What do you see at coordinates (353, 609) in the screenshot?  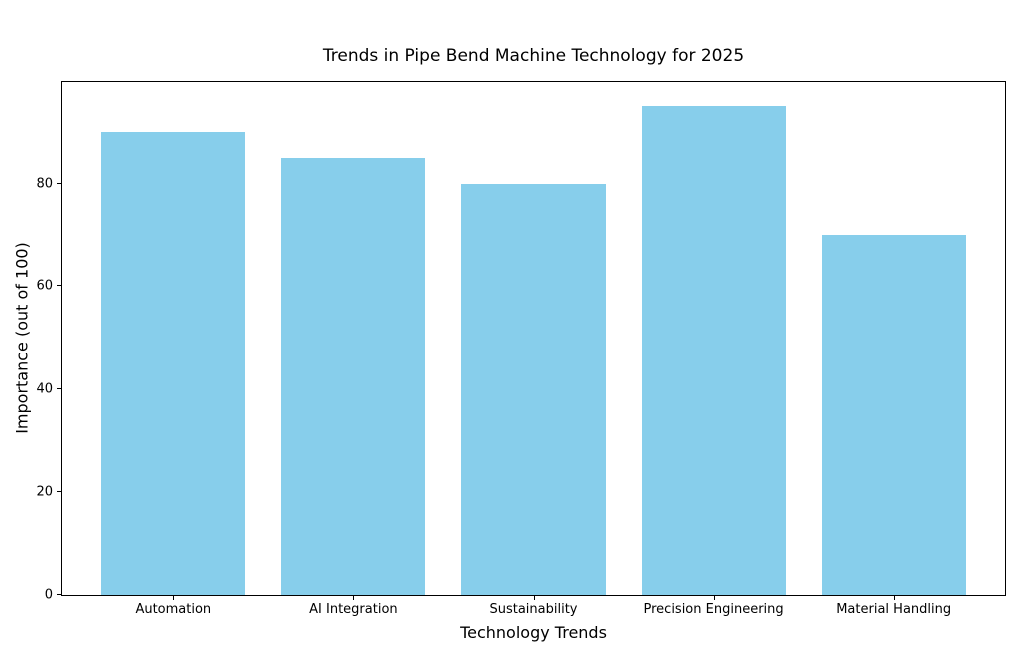 I see `x-tick-label: AI Integration` at bounding box center [353, 609].